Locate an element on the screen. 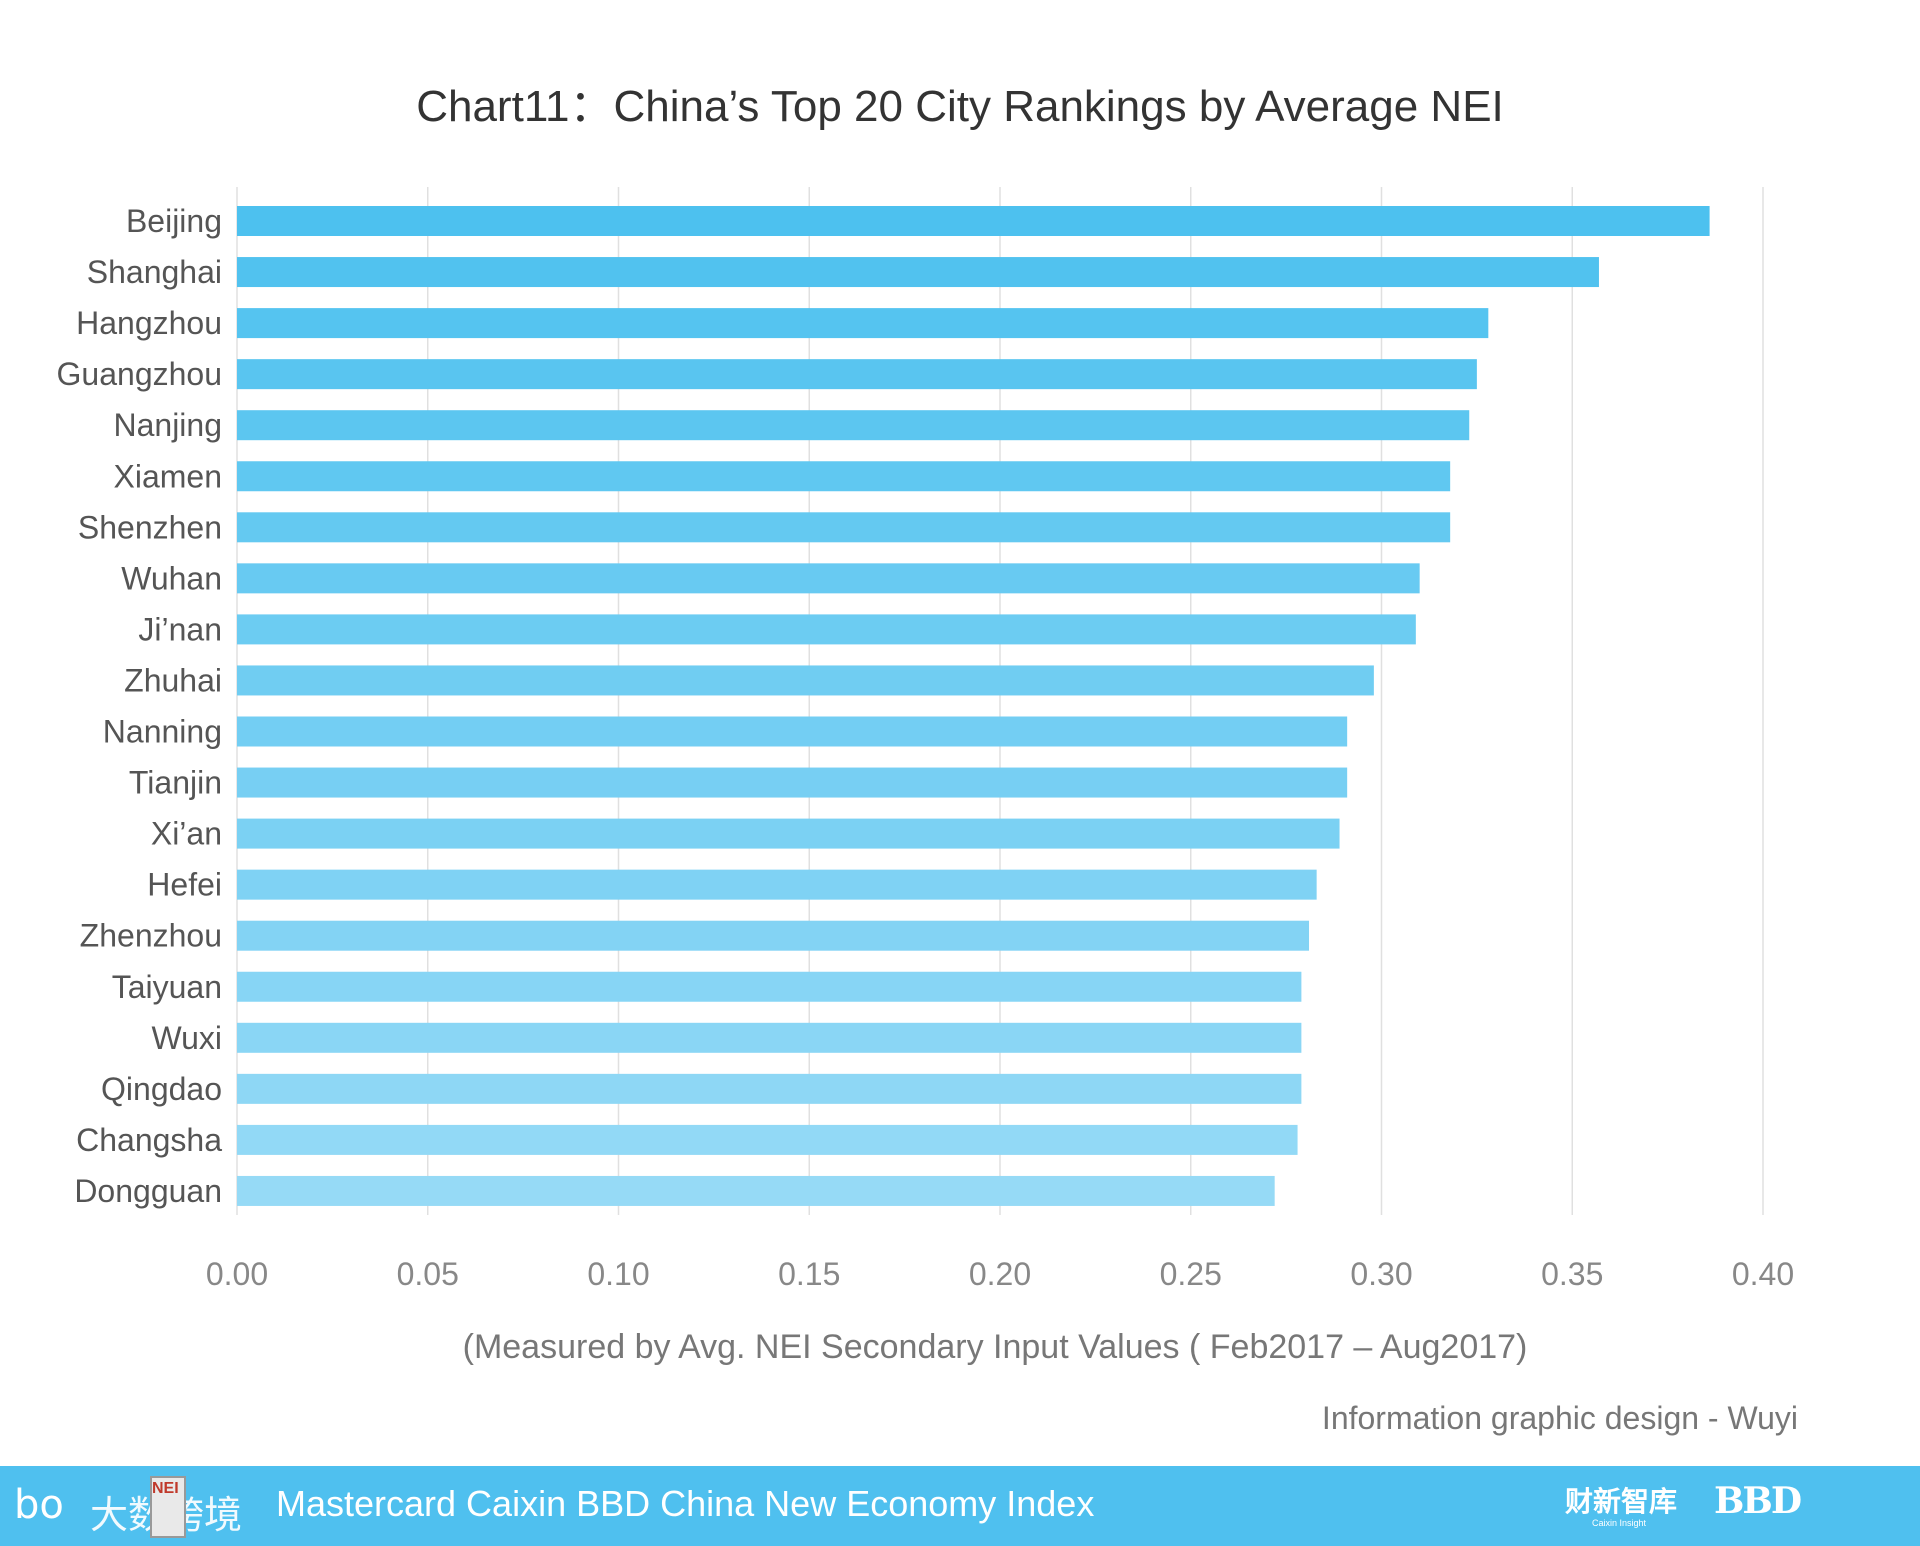 Image resolution: width=1920 pixels, height=1546 pixels. category-label: Hefei is located at coordinates (184, 885).